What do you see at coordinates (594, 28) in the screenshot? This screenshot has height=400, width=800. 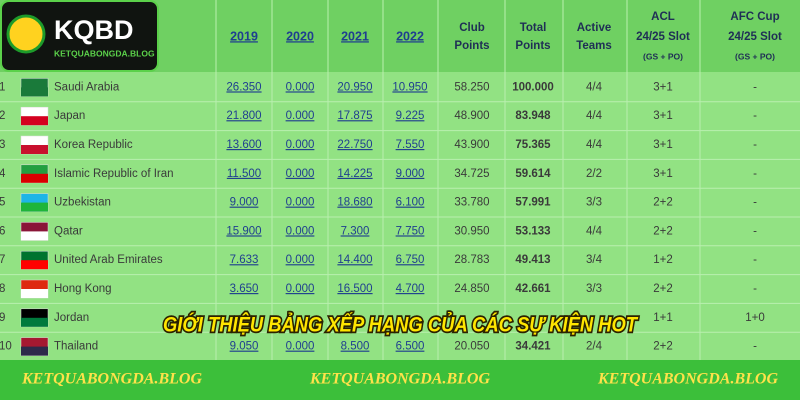 I see `column-header: Active` at bounding box center [594, 28].